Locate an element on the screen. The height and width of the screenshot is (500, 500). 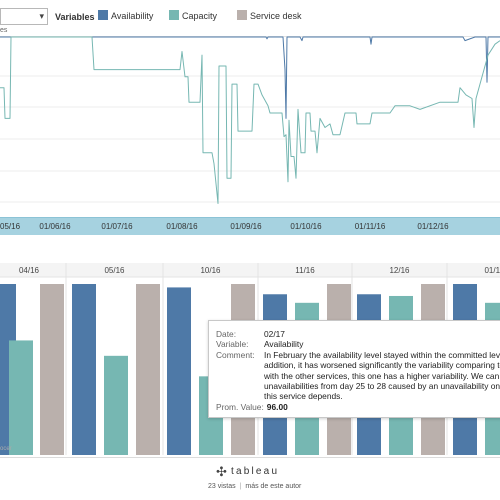
legend-label: Availability is located at coordinates (132, 16).